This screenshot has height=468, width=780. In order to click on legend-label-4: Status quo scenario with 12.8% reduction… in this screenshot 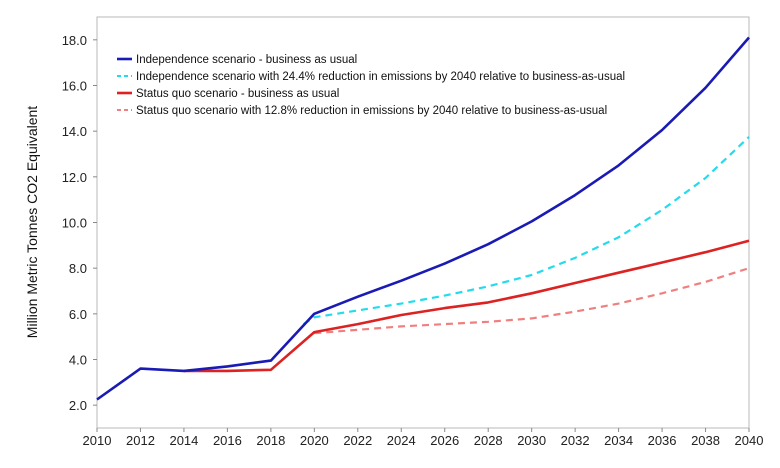, I will do `click(371, 111)`.